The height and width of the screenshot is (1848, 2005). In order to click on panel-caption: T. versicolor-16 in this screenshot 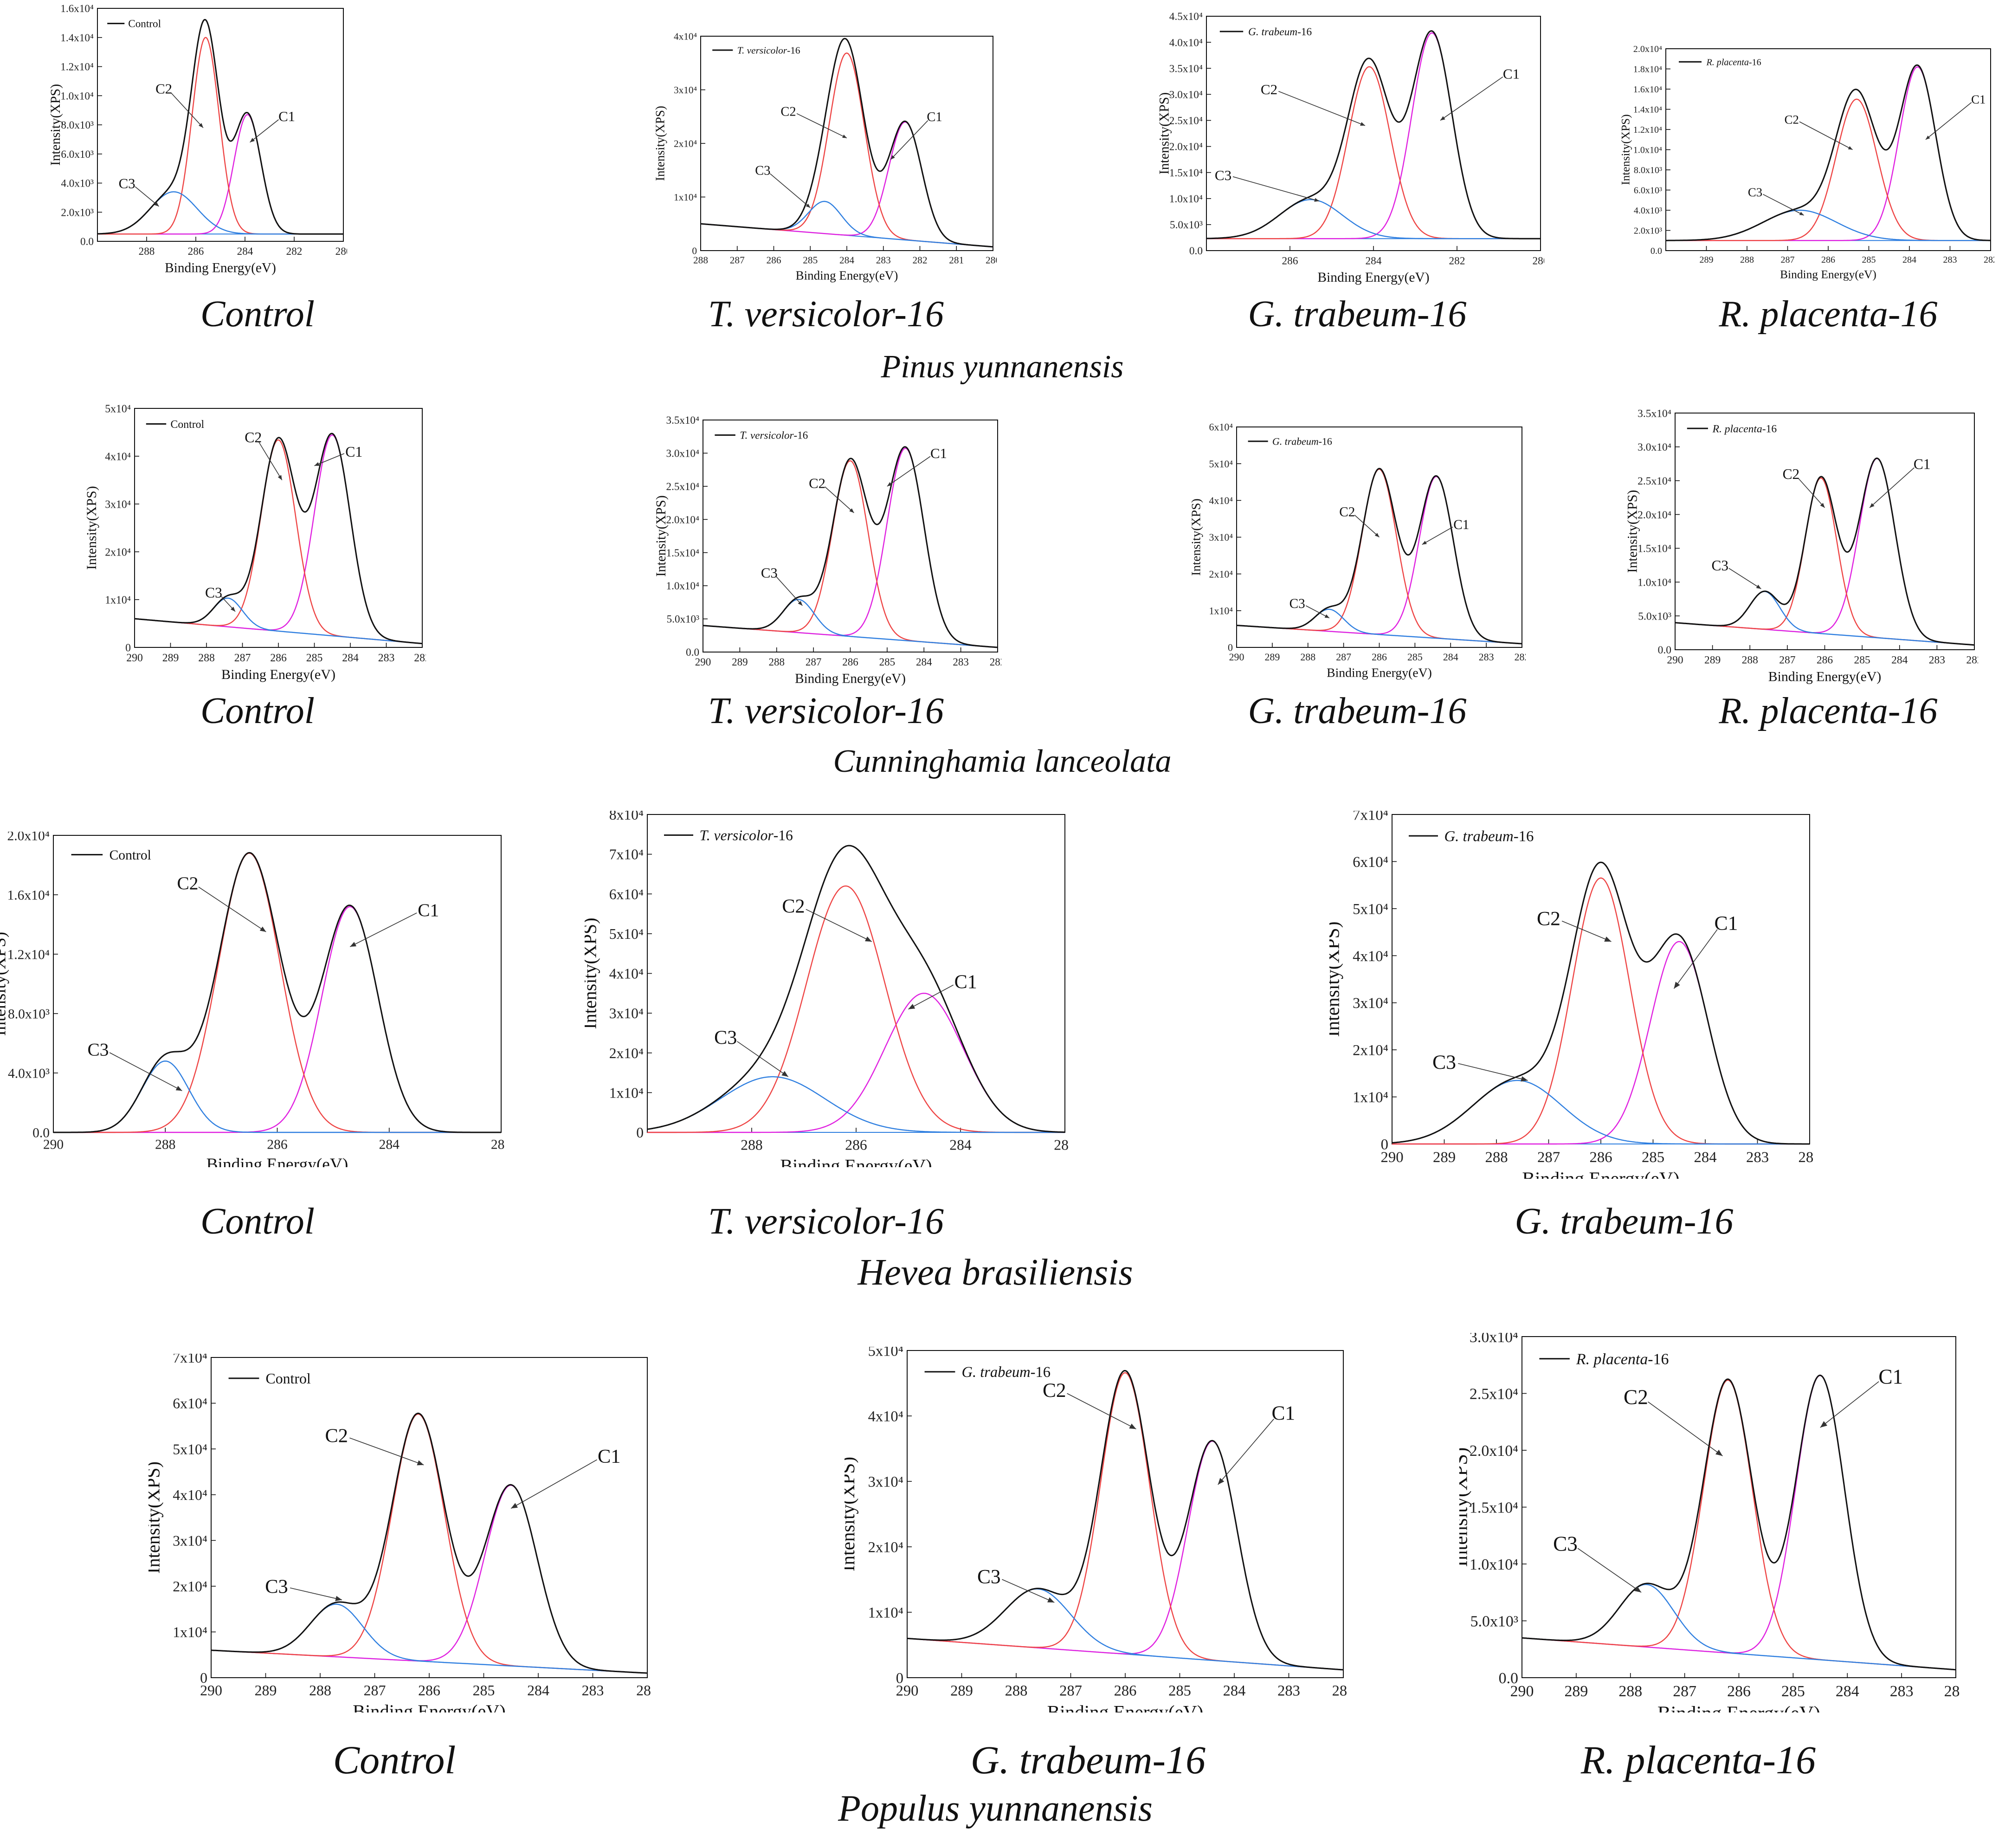, I will do `click(826, 711)`.